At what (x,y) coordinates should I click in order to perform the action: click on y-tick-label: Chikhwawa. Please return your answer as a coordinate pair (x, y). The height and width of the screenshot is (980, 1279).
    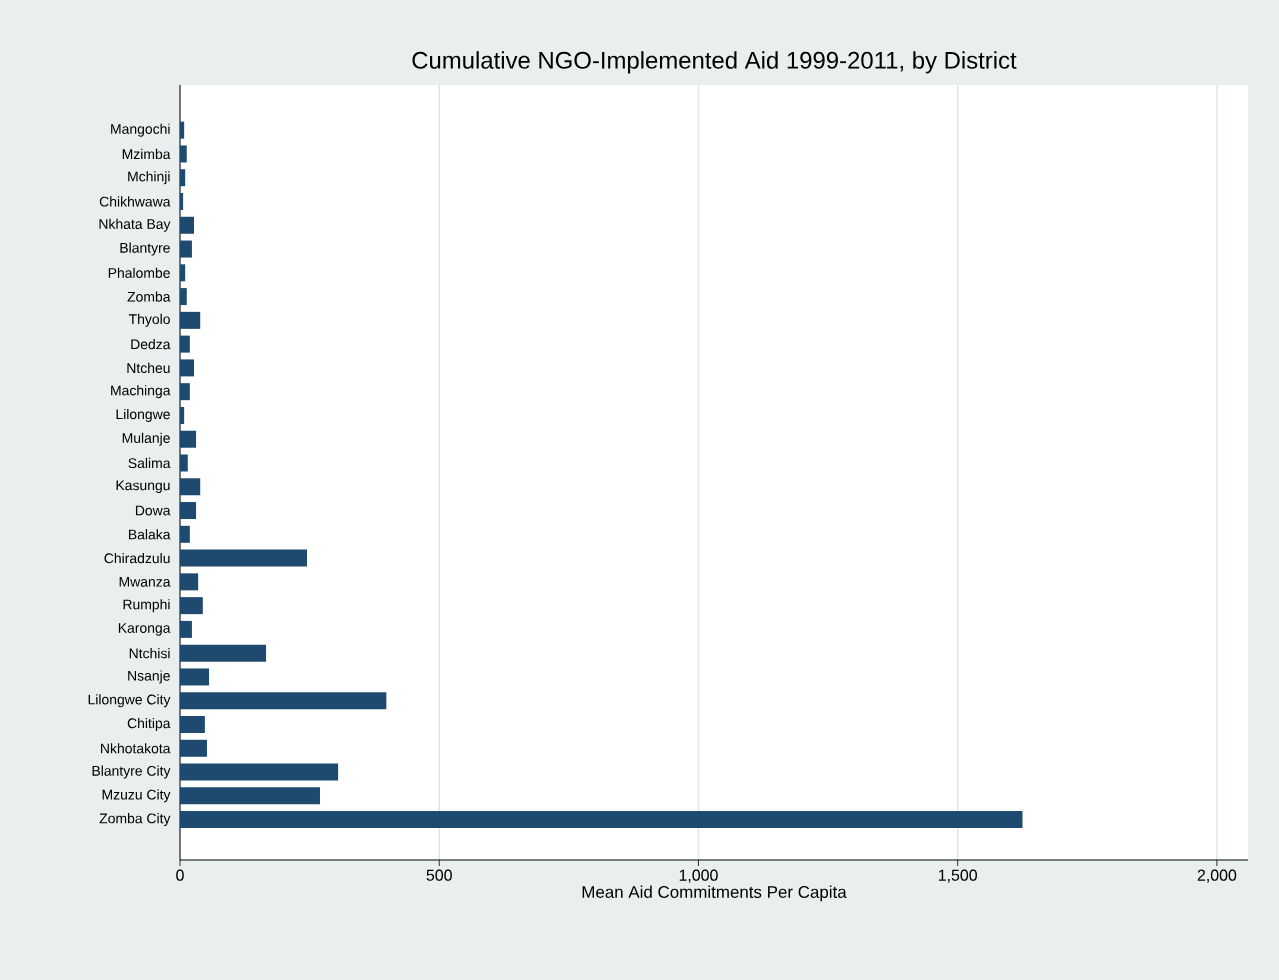
    Looking at the image, I should click on (135, 201).